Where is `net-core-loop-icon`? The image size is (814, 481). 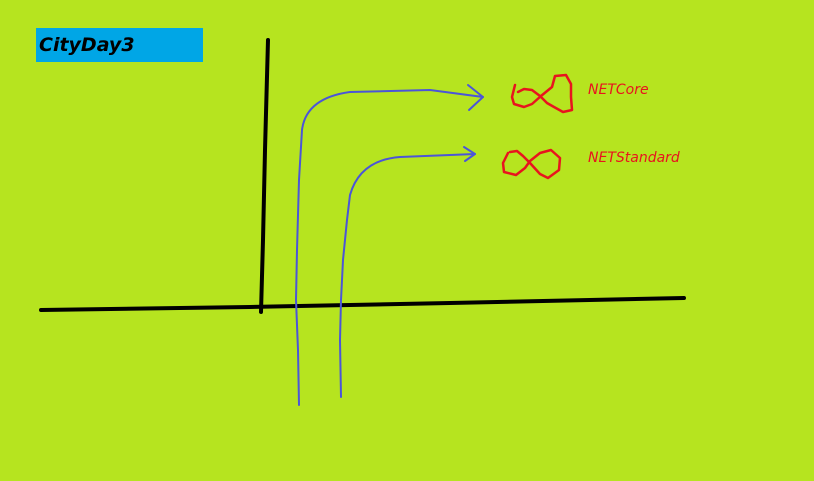
net-core-loop-icon is located at coordinates (542, 93).